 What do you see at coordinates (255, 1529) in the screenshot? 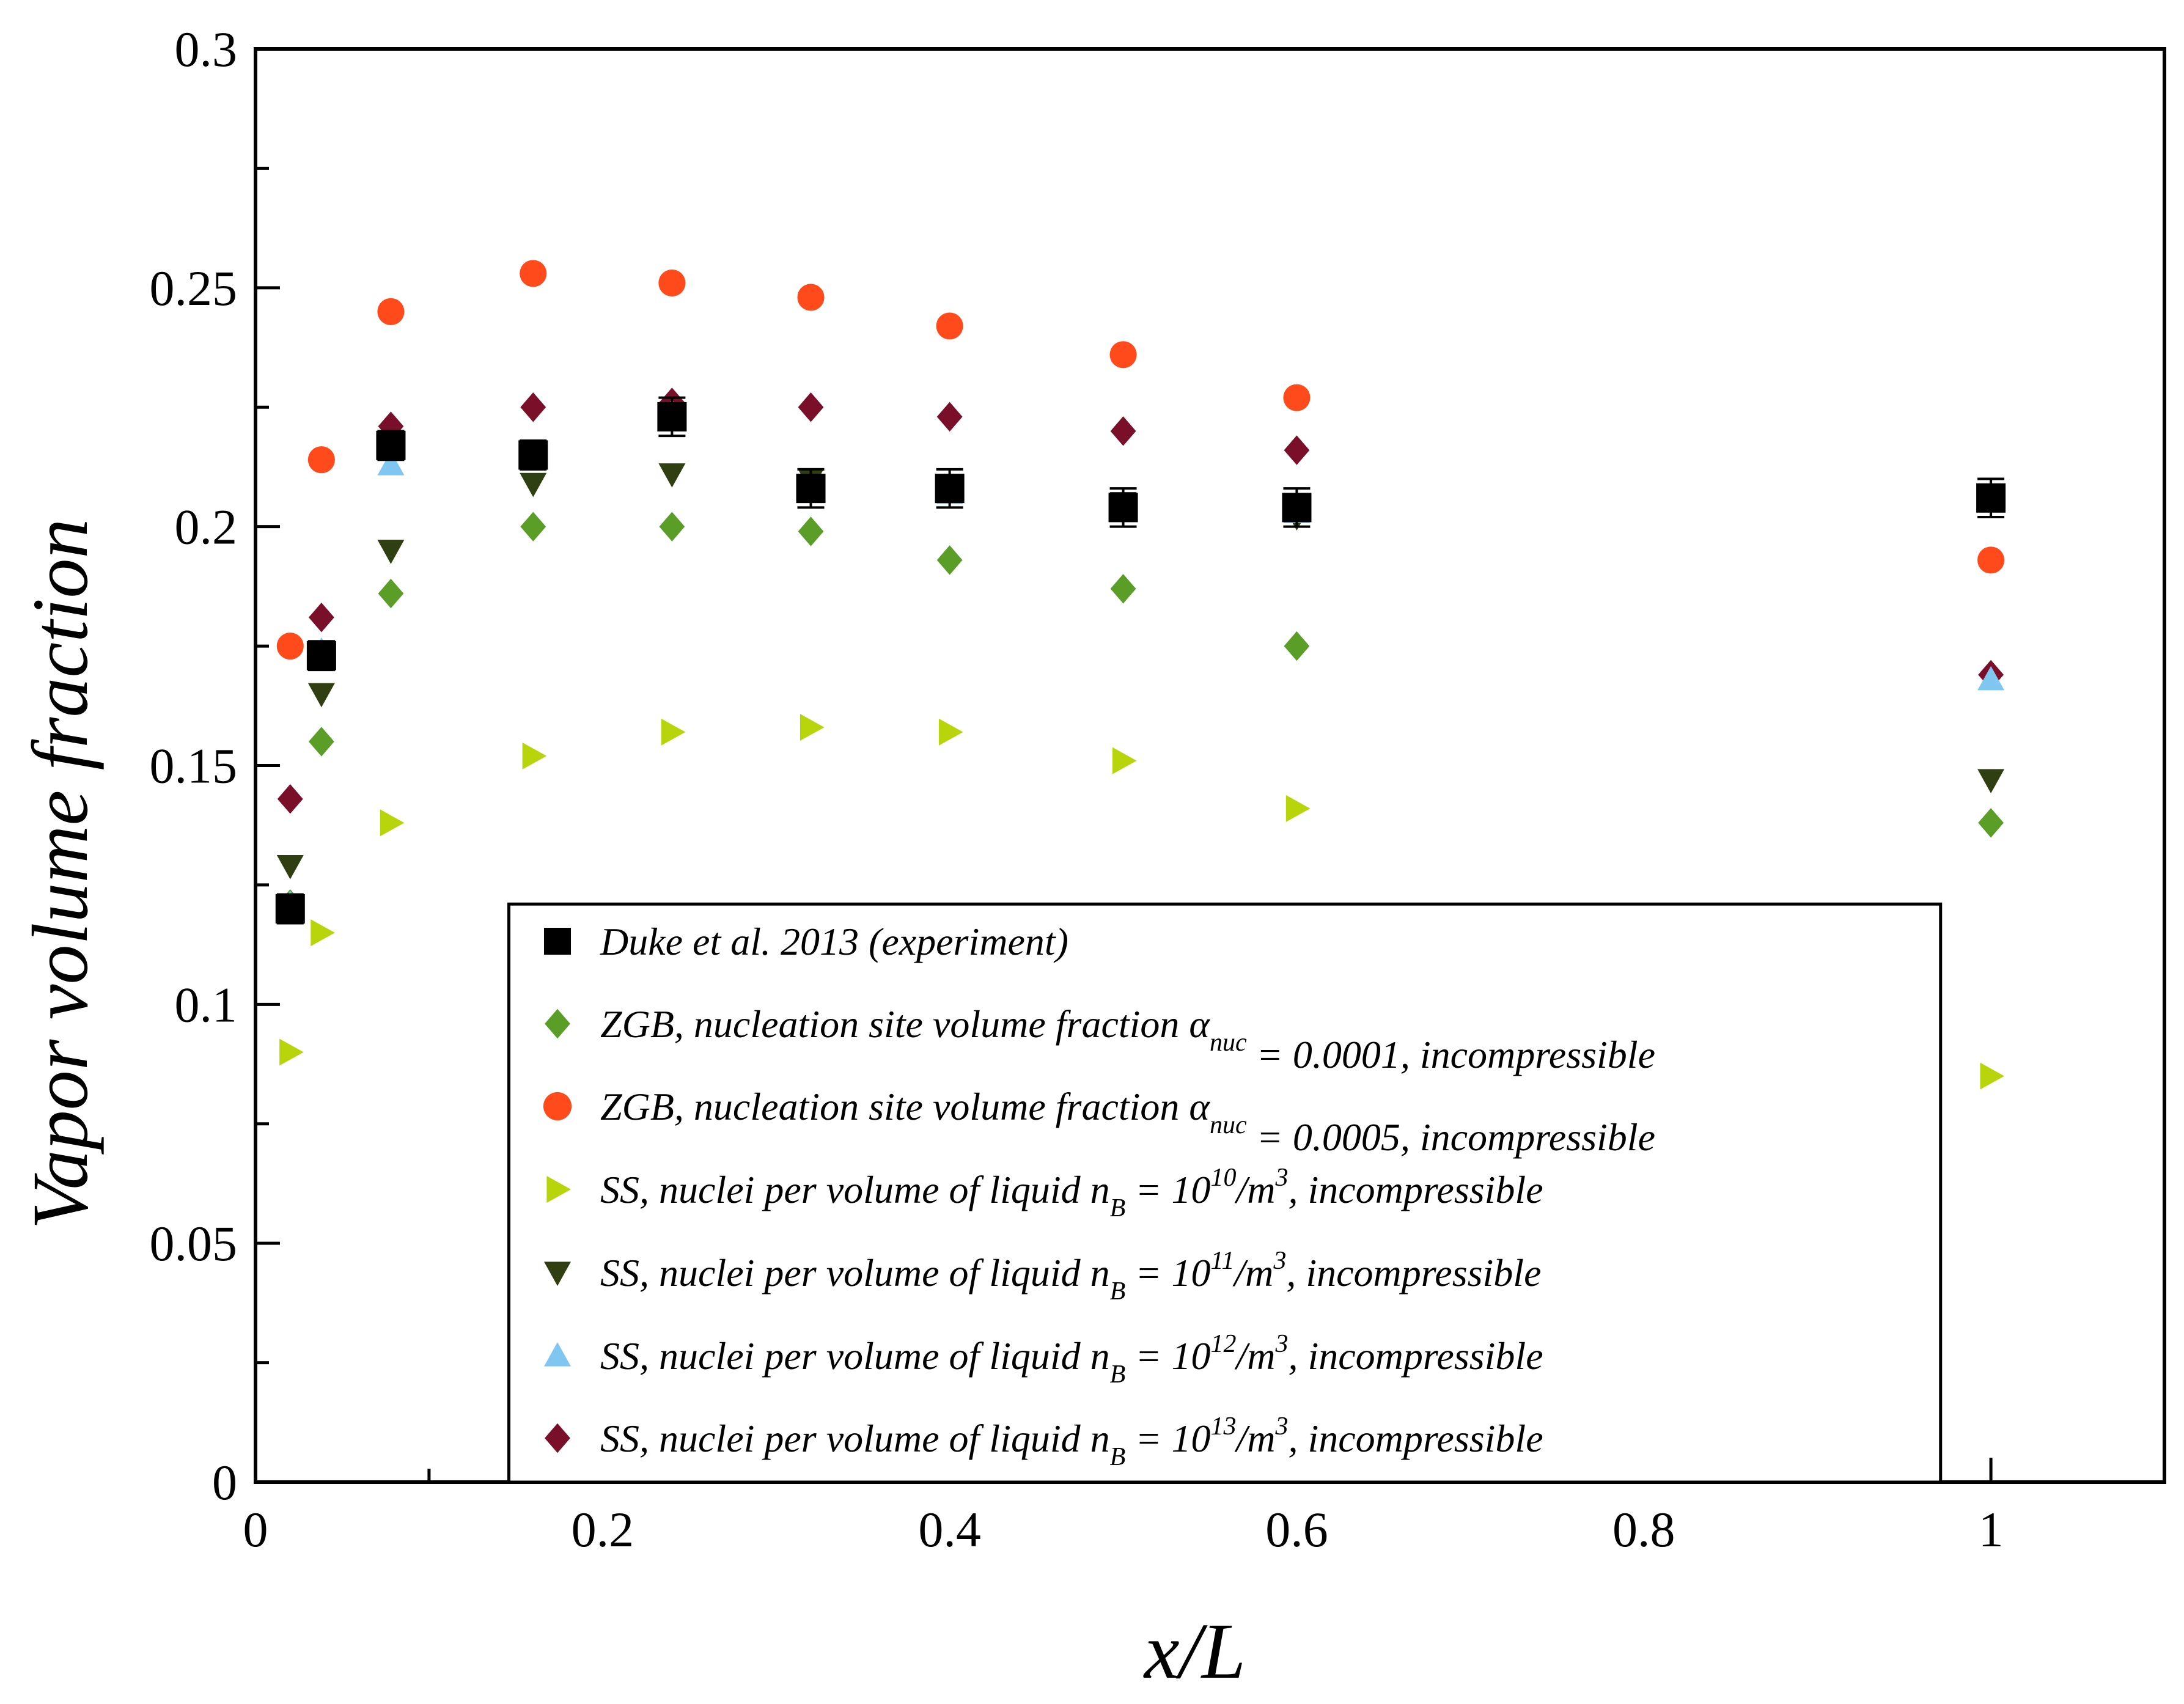
I see `x-tick-label: 0` at bounding box center [255, 1529].